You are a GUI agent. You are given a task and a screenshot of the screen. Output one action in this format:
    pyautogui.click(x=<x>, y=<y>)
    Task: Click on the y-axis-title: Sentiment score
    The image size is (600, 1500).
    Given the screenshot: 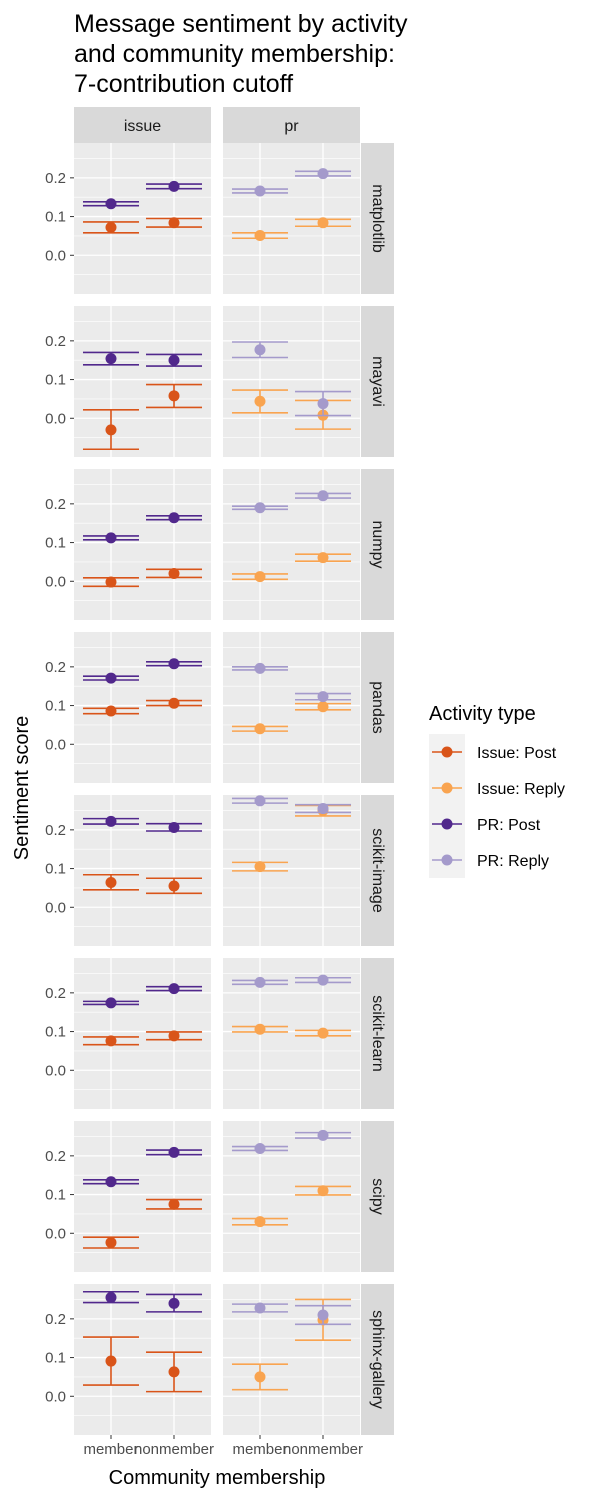 What is the action you would take?
    pyautogui.click(x=22, y=788)
    